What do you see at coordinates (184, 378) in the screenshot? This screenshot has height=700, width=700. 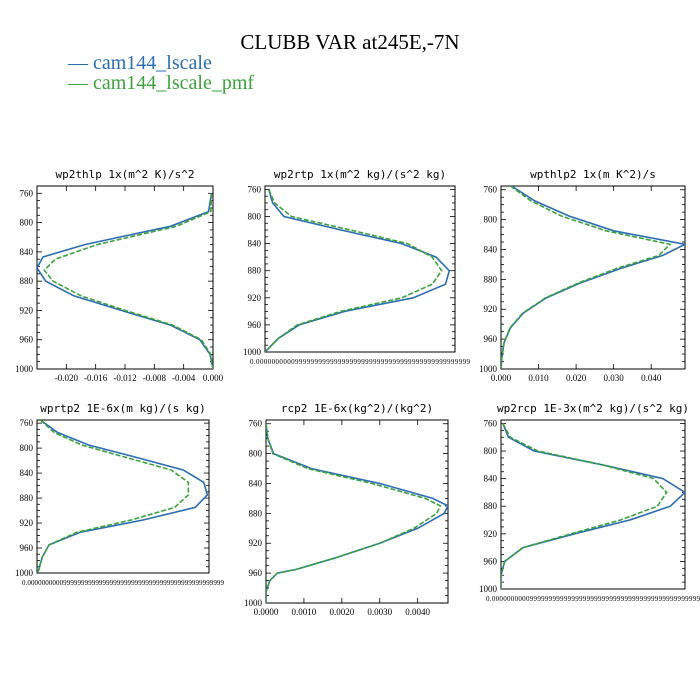 I see `x-tick-label: -0.004` at bounding box center [184, 378].